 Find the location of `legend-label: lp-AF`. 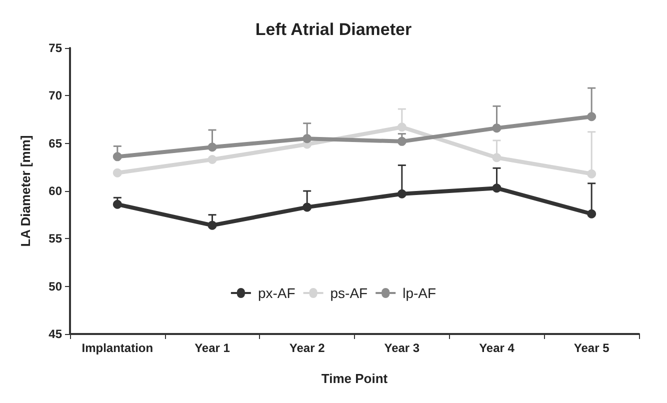

legend-label: lp-AF is located at coordinates (419, 293).